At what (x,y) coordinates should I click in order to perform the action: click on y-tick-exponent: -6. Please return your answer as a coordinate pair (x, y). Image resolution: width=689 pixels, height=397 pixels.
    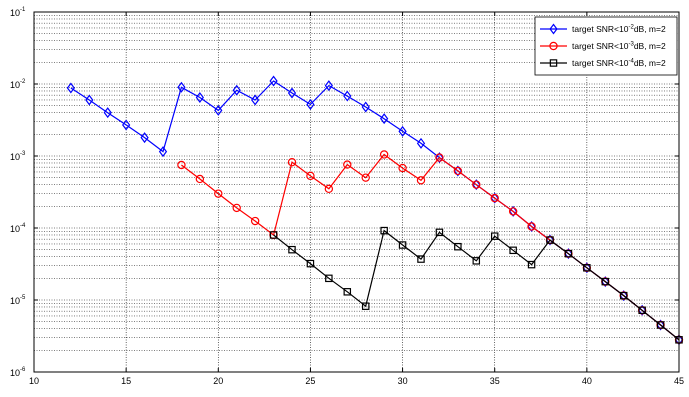
    Looking at the image, I should click on (23, 370).